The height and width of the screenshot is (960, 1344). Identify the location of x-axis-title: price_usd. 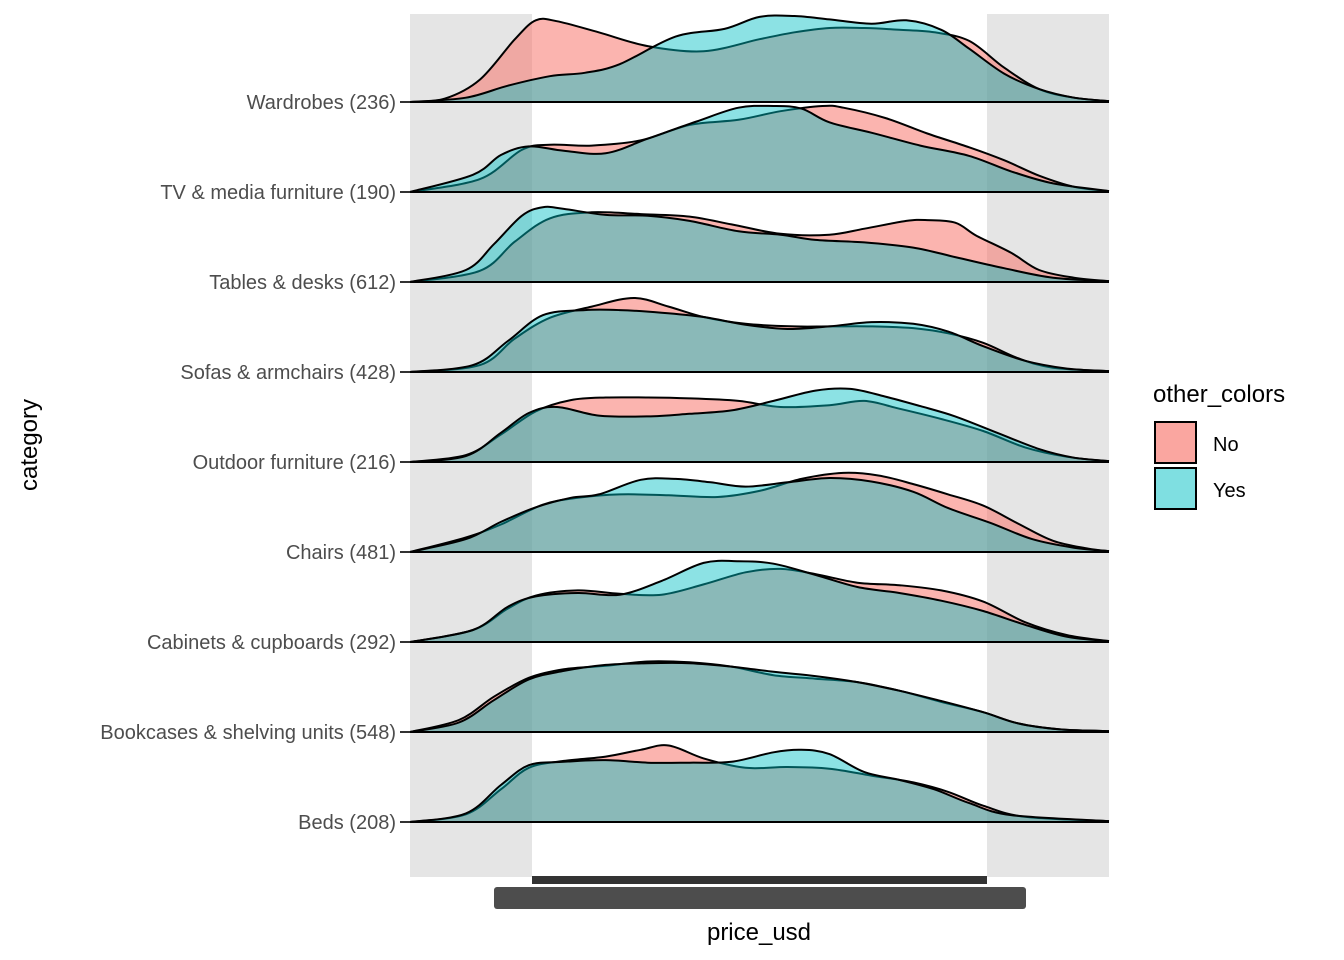
(759, 932).